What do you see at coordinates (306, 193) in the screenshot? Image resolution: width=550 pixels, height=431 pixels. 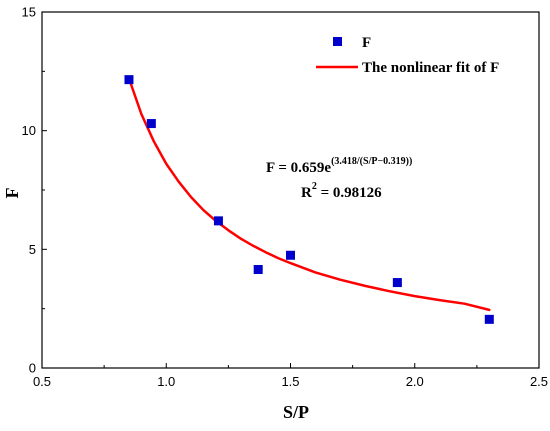 I see `r2-label: R` at bounding box center [306, 193].